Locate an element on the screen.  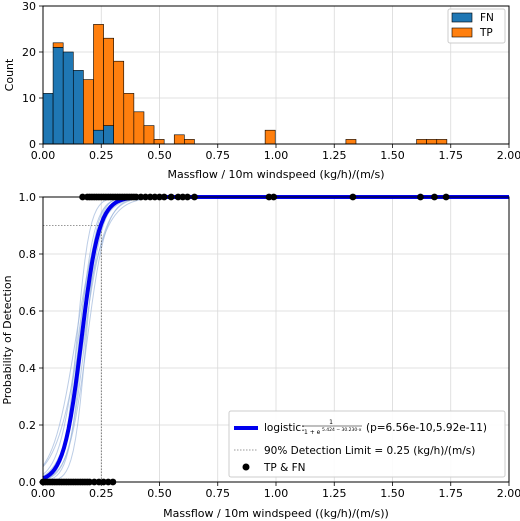
probability-y-ticks: 0.0 0.2 0.4 0.6 0.8 1.0 is located at coordinates (31, 340).